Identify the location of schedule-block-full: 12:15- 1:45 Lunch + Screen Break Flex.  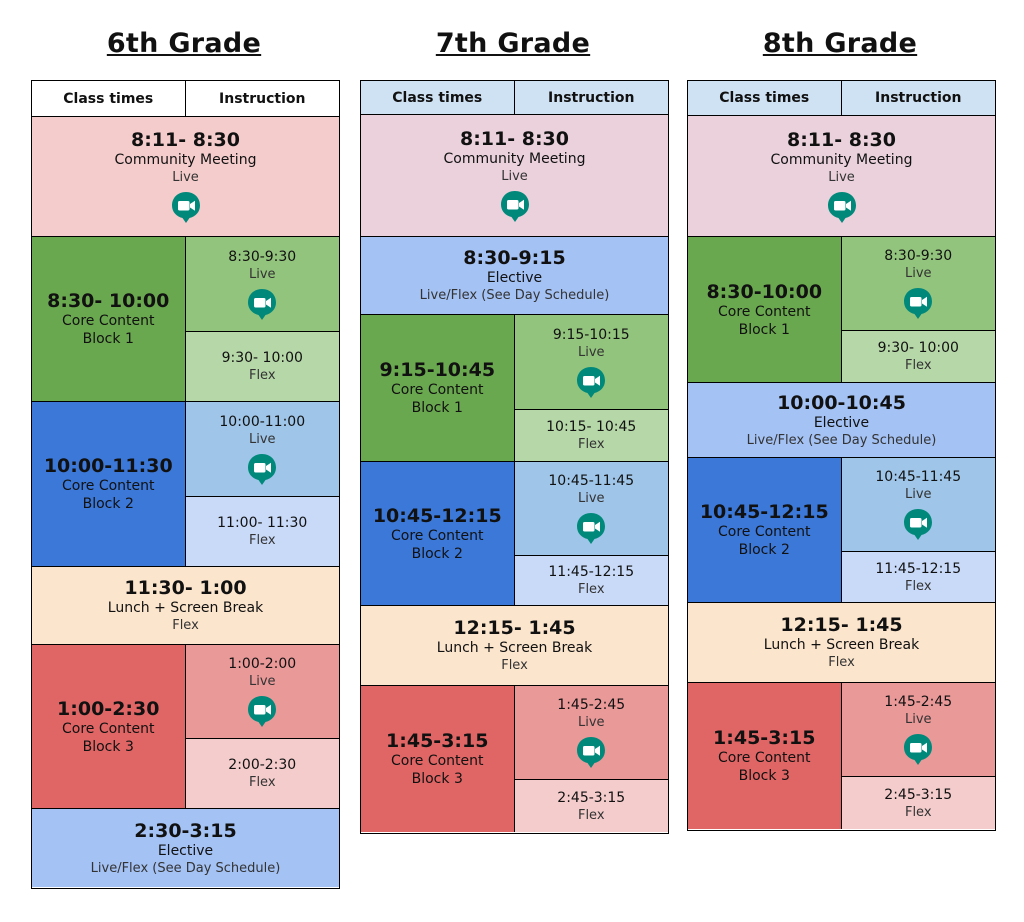
(514, 646).